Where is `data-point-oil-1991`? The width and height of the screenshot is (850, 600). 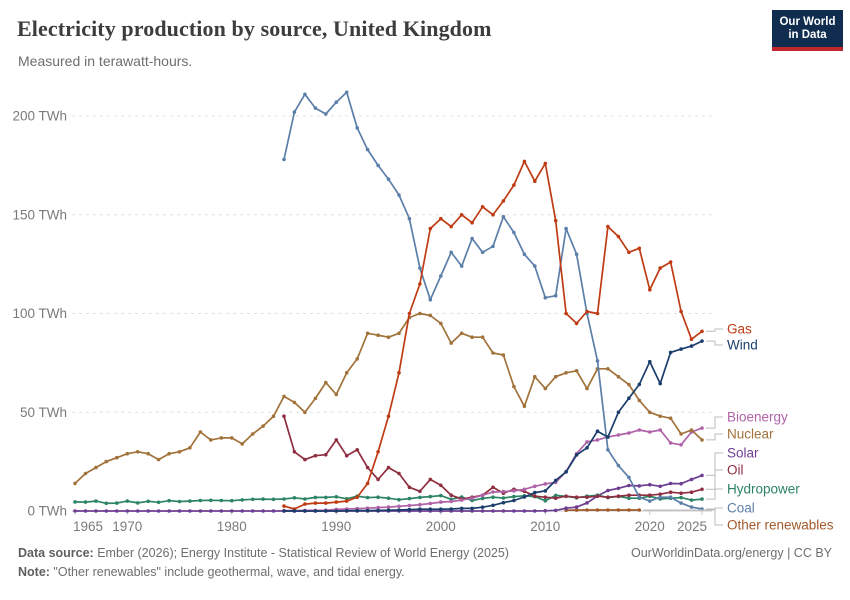
data-point-oil-1991 is located at coordinates (346, 455).